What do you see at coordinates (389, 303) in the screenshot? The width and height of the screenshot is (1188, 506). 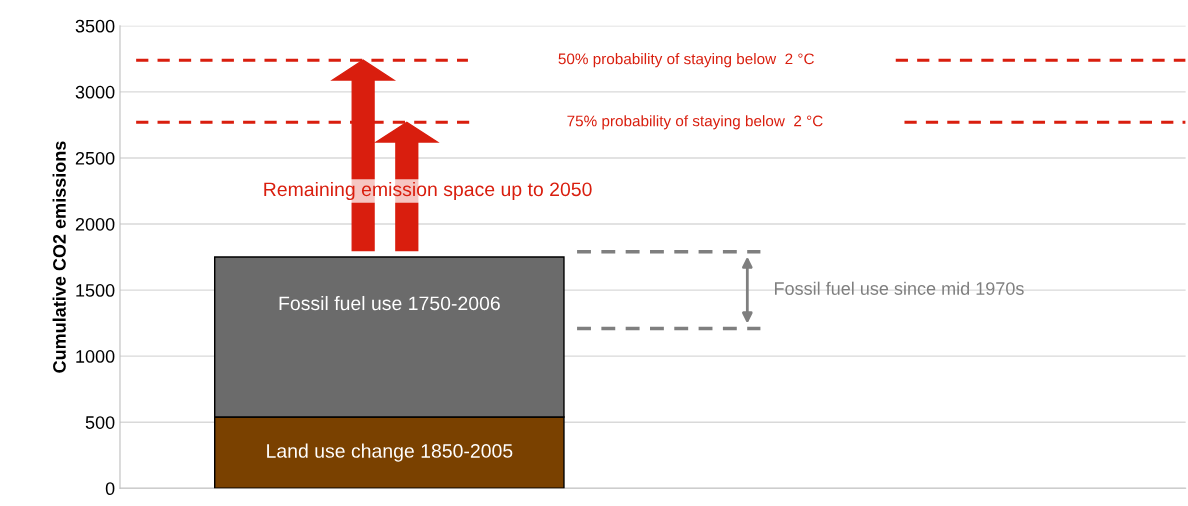 I see `series-label: Fossil fuel use 1750-2006` at bounding box center [389, 303].